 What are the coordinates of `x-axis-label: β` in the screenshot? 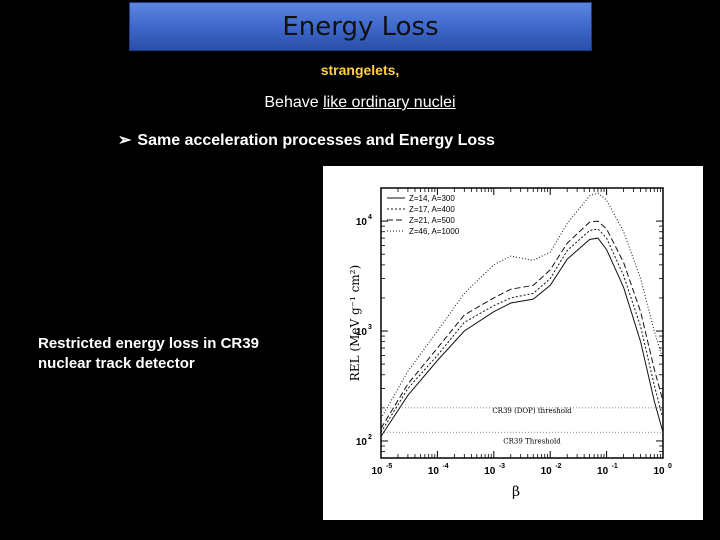 It's located at (516, 492).